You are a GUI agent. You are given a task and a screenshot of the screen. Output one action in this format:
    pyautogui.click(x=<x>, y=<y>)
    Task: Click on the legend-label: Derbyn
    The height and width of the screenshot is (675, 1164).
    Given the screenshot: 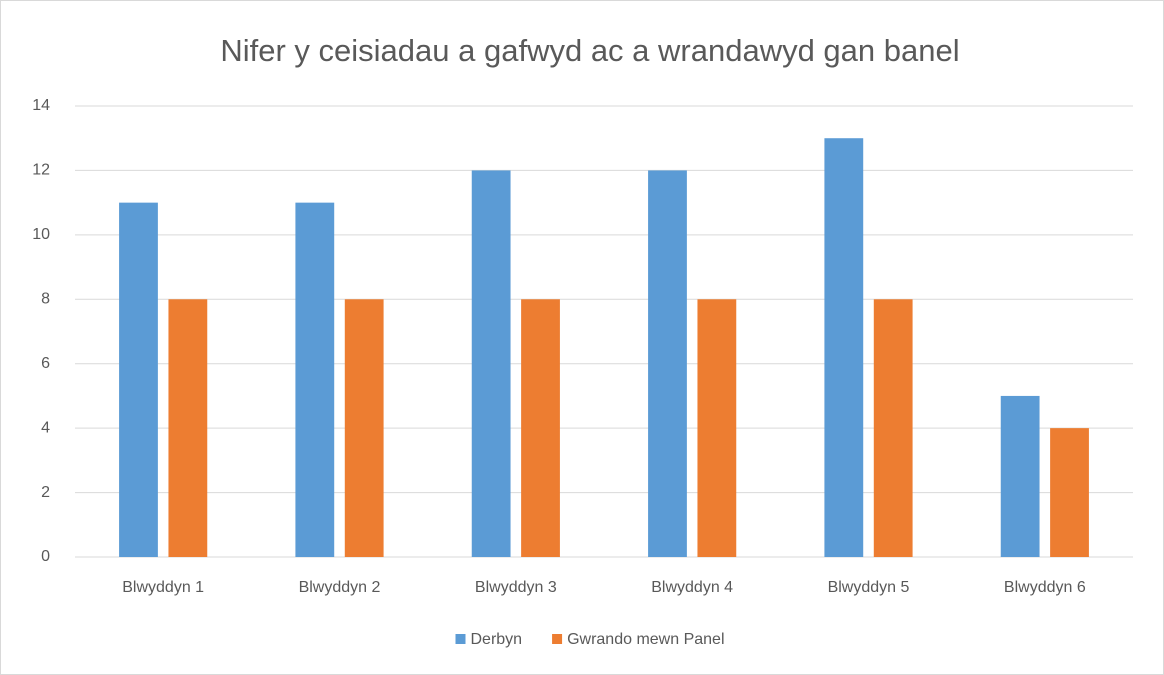 What is the action you would take?
    pyautogui.click(x=497, y=639)
    